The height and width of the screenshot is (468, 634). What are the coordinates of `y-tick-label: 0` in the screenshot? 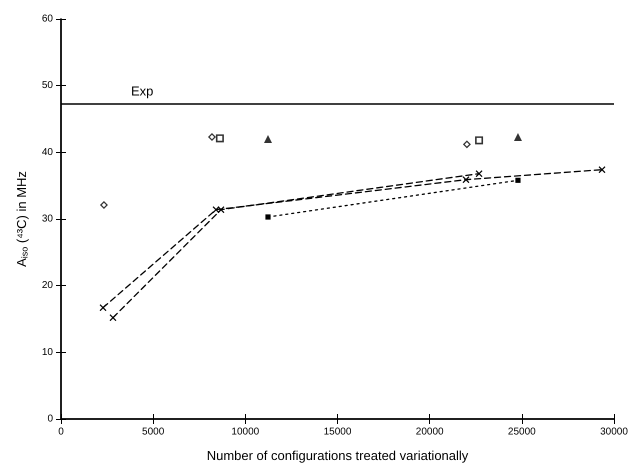 It's located at (50, 419).